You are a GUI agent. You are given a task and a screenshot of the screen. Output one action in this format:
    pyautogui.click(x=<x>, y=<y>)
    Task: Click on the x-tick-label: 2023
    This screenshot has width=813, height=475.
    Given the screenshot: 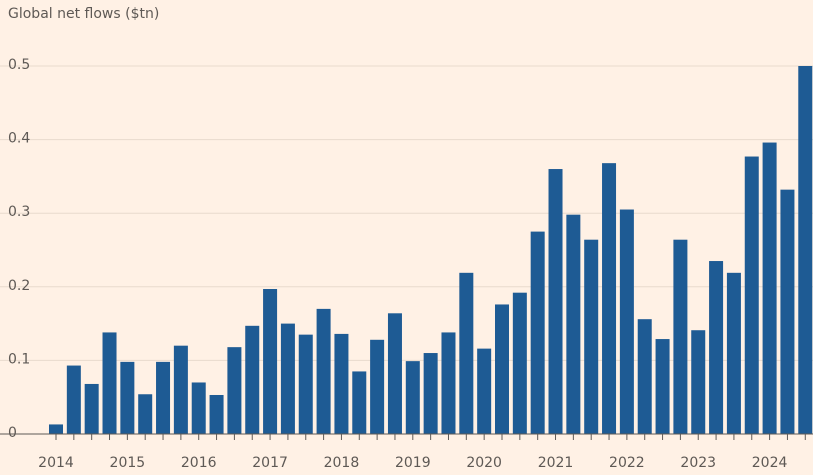 What is the action you would take?
    pyautogui.click(x=698, y=463)
    